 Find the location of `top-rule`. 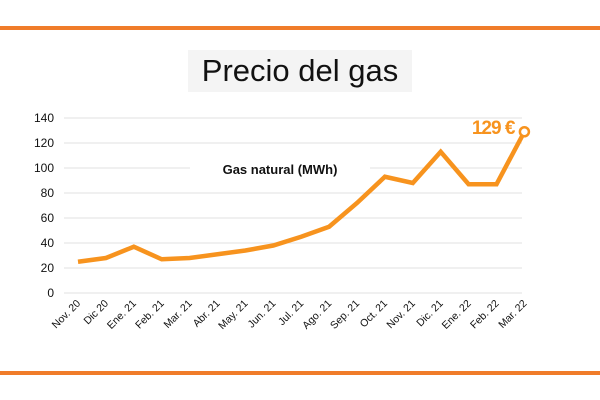

top-rule is located at coordinates (300, 28).